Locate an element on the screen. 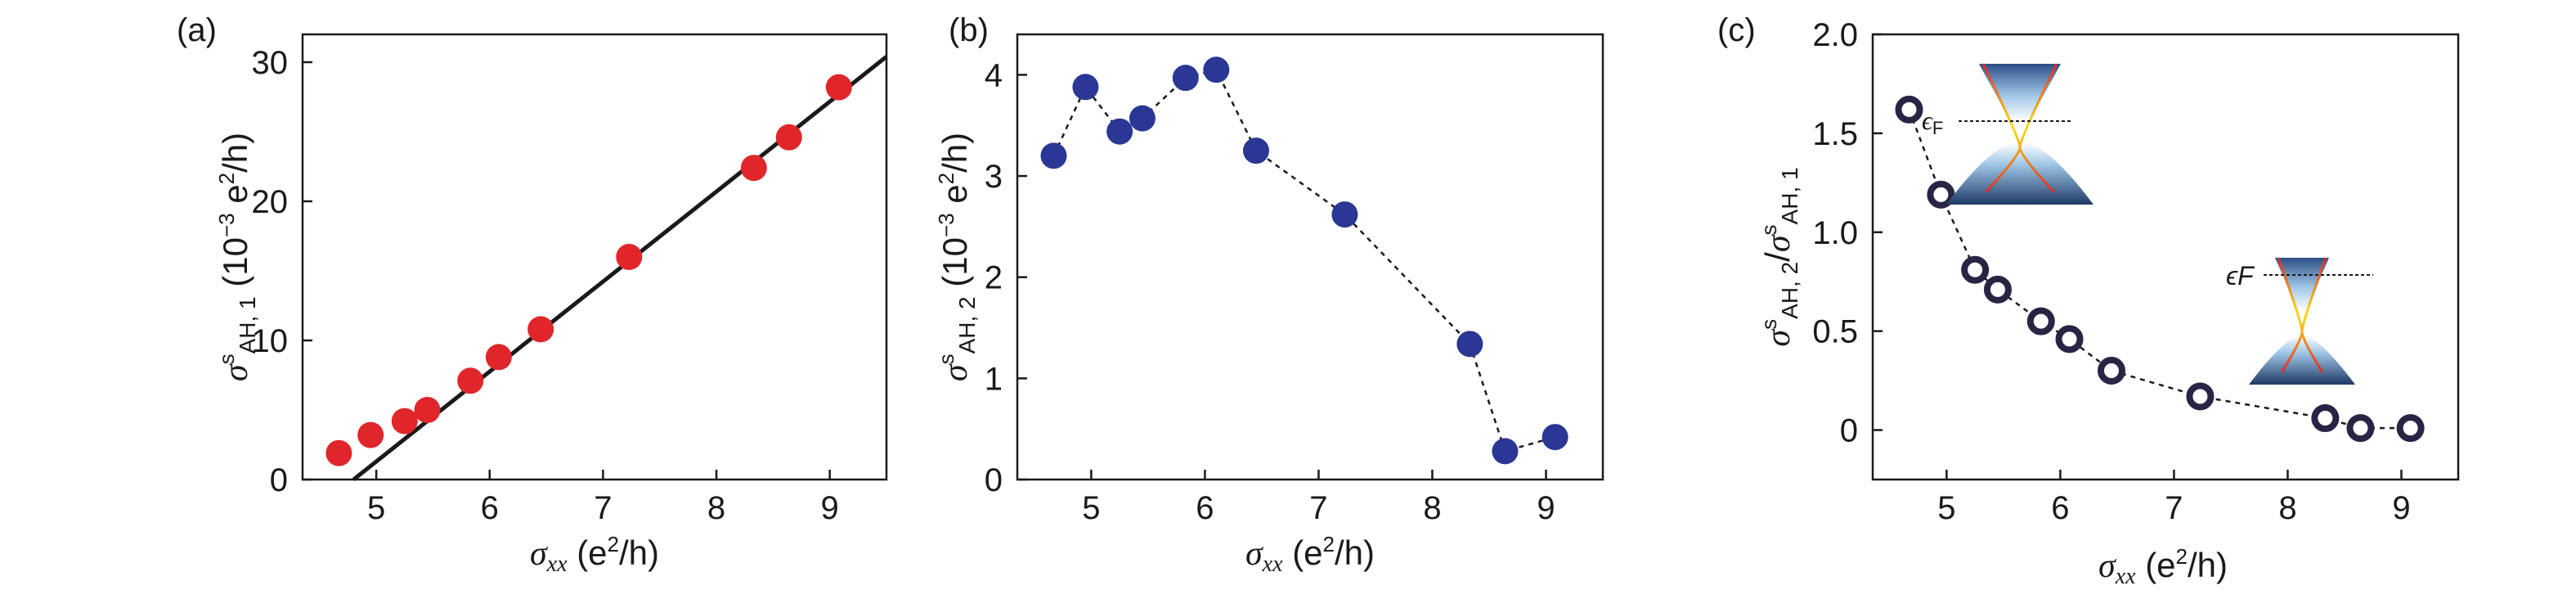 The height and width of the screenshot is (599, 2576). x-axis-label-a: σxx (e2/h) is located at coordinates (594, 554).